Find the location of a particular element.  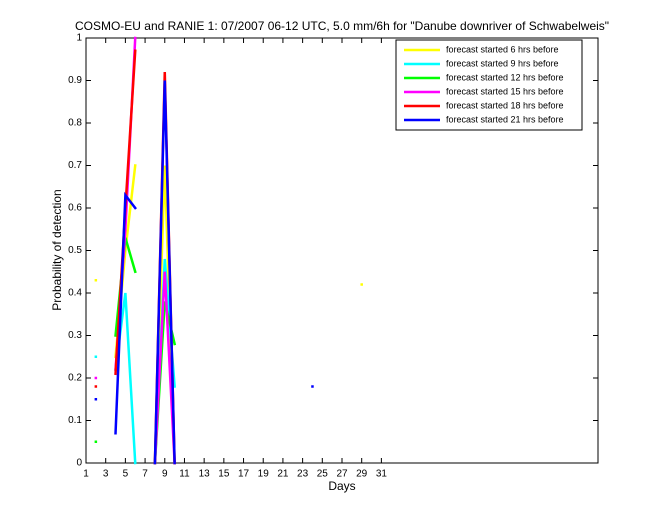

y-tick-label: 0.1 is located at coordinates (75, 420).